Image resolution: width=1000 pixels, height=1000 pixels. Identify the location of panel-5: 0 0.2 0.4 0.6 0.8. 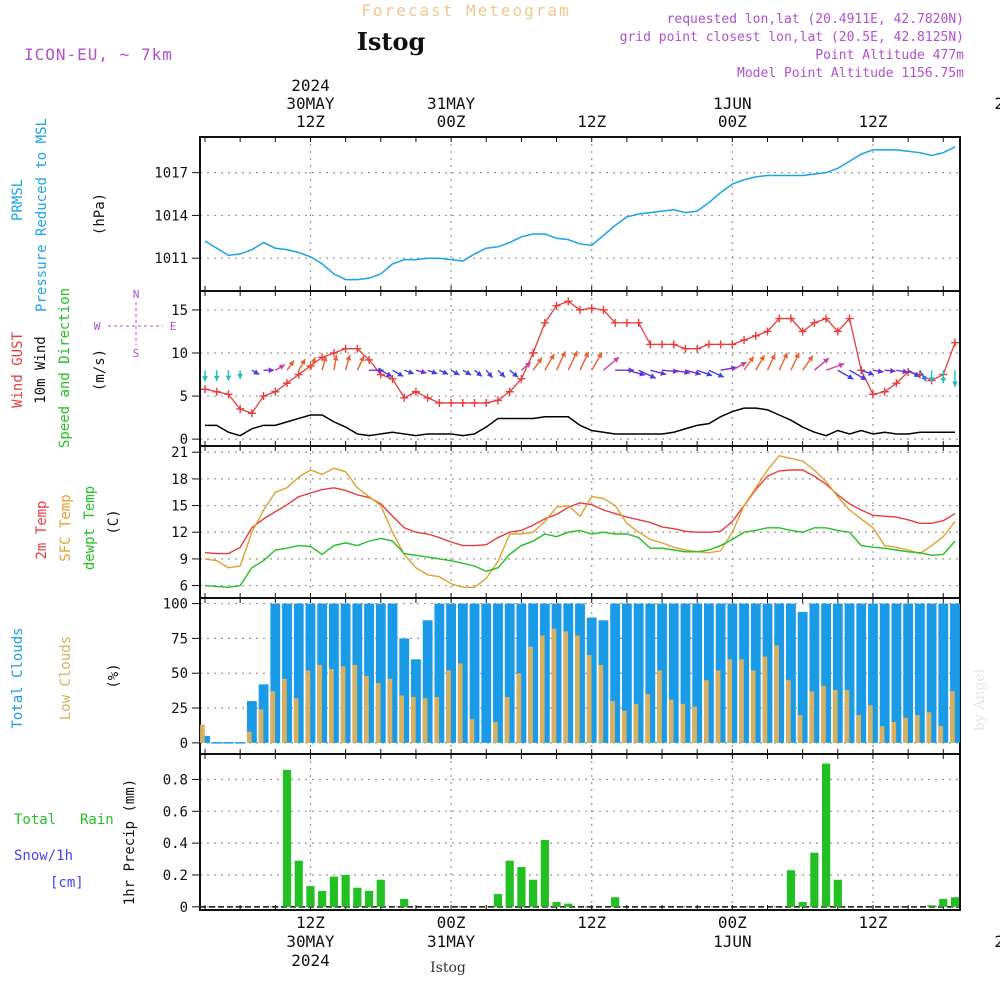
(562, 834).